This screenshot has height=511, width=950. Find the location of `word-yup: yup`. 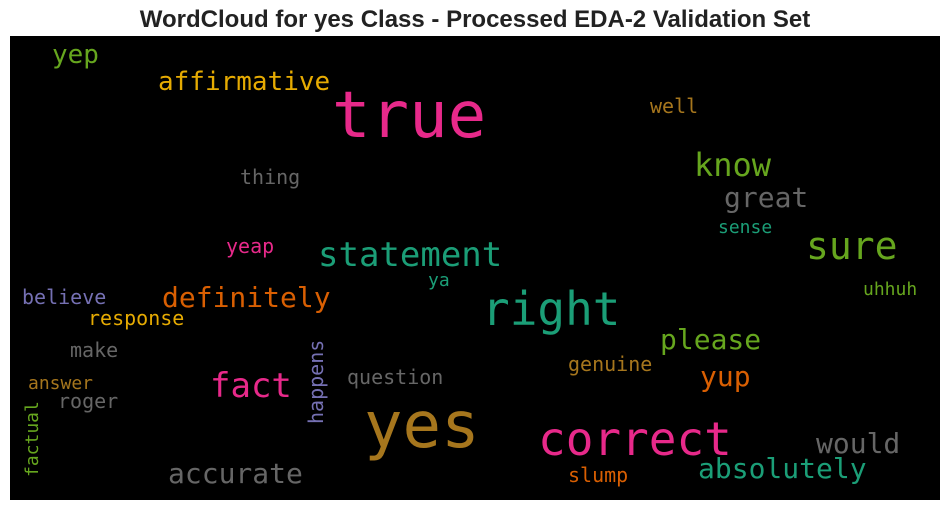

word-yup: yup is located at coordinates (725, 376).